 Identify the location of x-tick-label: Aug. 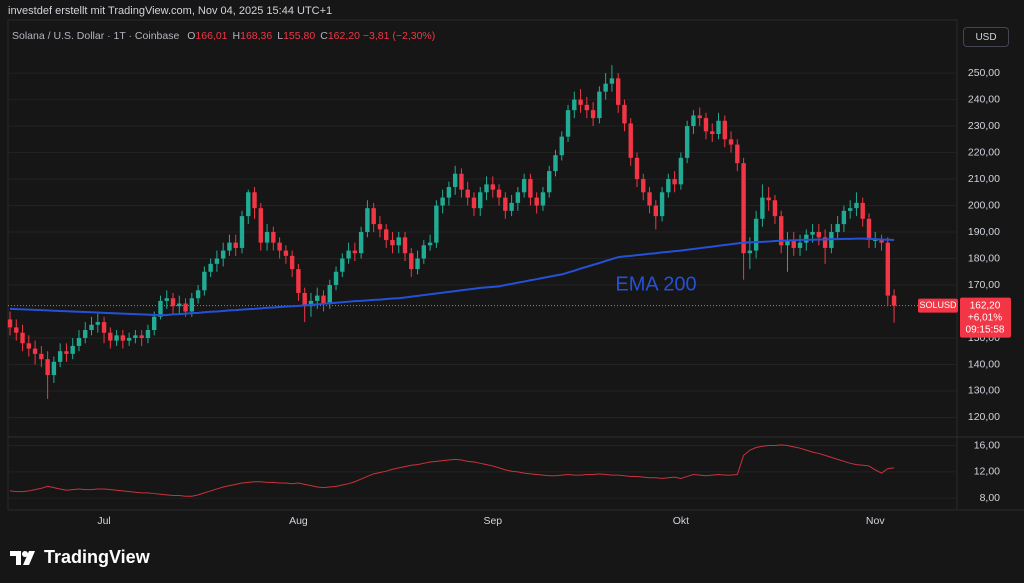
(298, 521).